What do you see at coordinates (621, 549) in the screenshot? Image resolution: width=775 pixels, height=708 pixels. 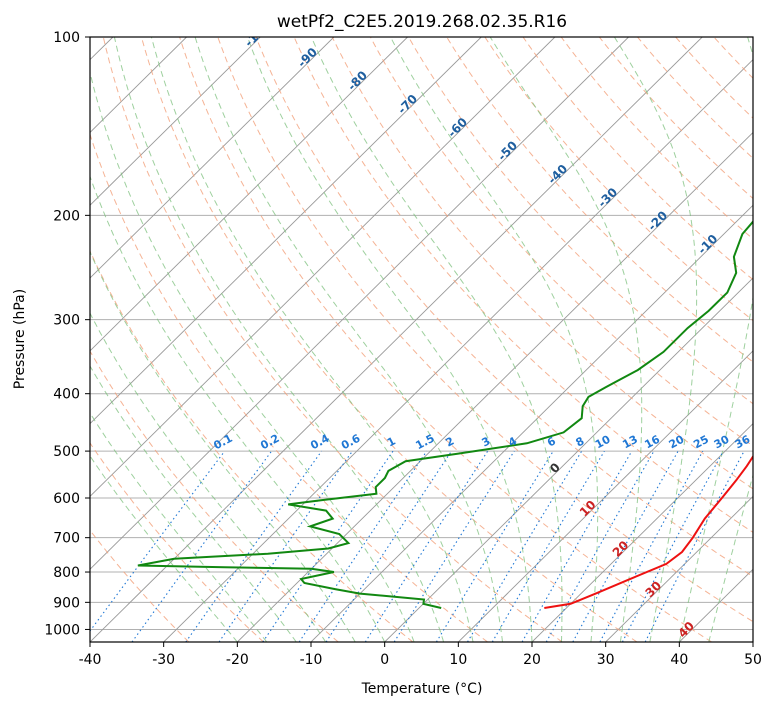 I see `isotherm-label: 20` at bounding box center [621, 549].